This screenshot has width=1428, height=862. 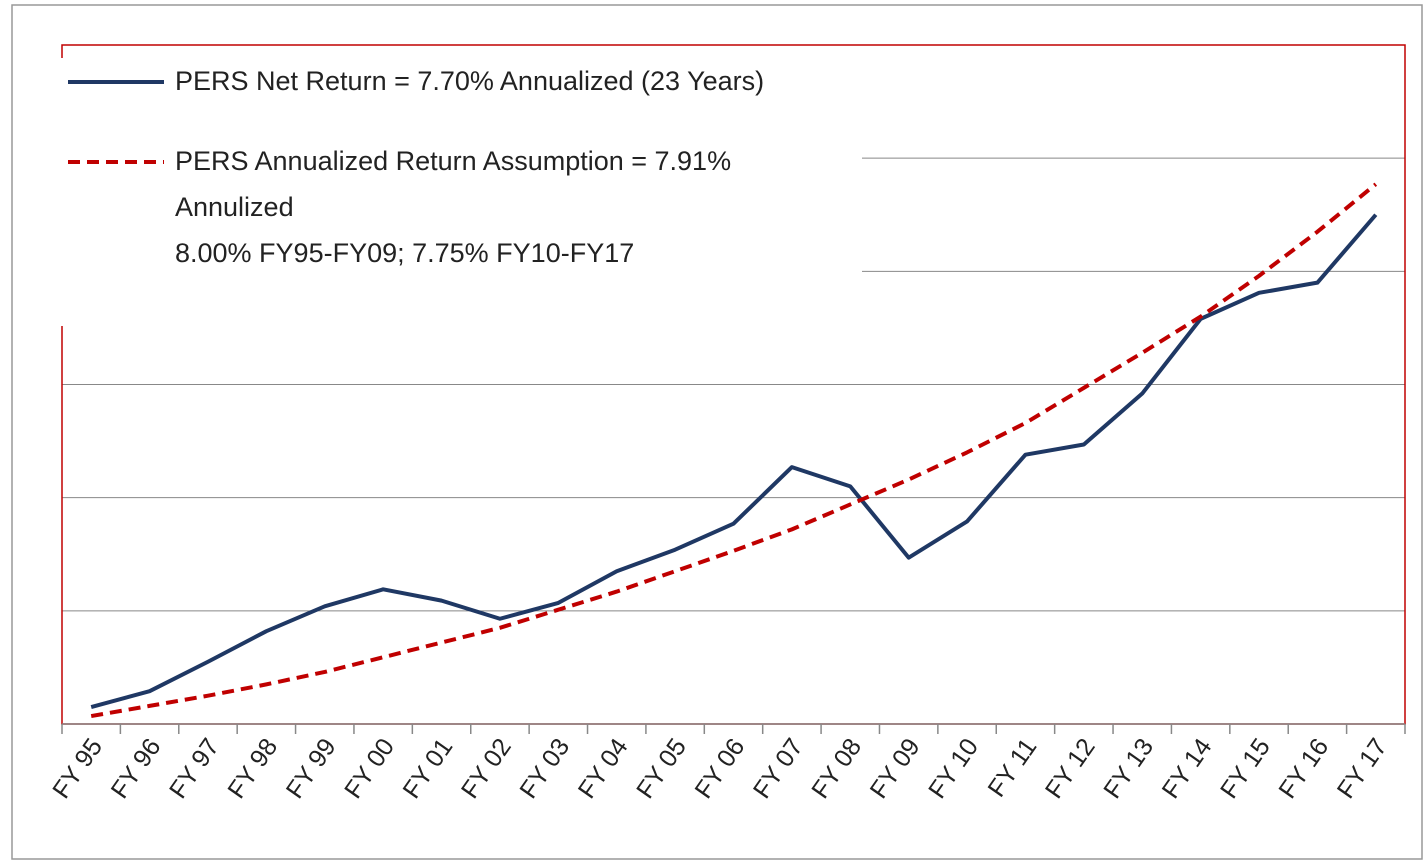 What do you see at coordinates (1070, 768) in the screenshot?
I see `x-tick-label: FY 12` at bounding box center [1070, 768].